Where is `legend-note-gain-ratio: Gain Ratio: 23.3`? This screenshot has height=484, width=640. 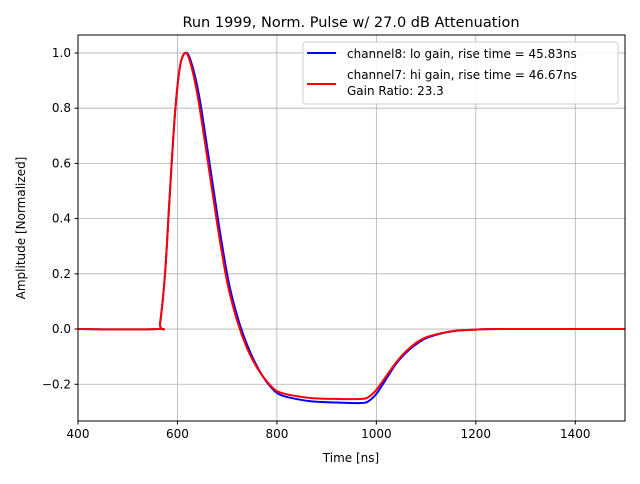 legend-note-gain-ratio: Gain Ratio: 23.3 is located at coordinates (395, 91).